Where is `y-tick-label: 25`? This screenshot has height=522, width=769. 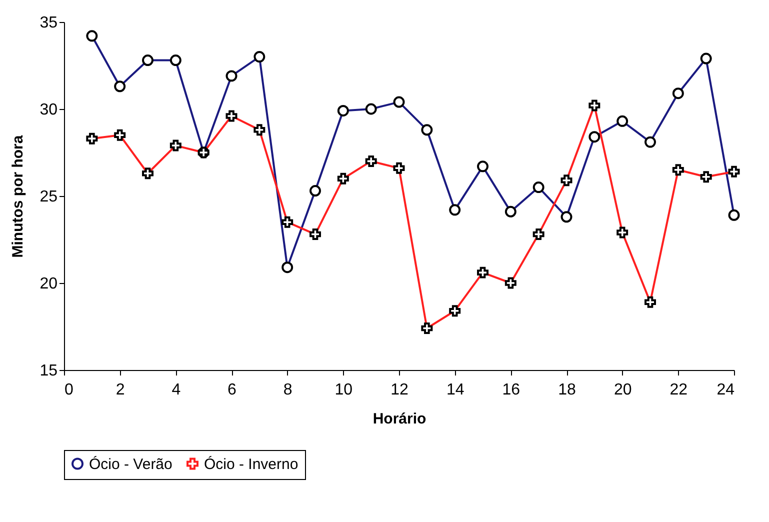
y-tick-label: 25 is located at coordinates (49, 197).